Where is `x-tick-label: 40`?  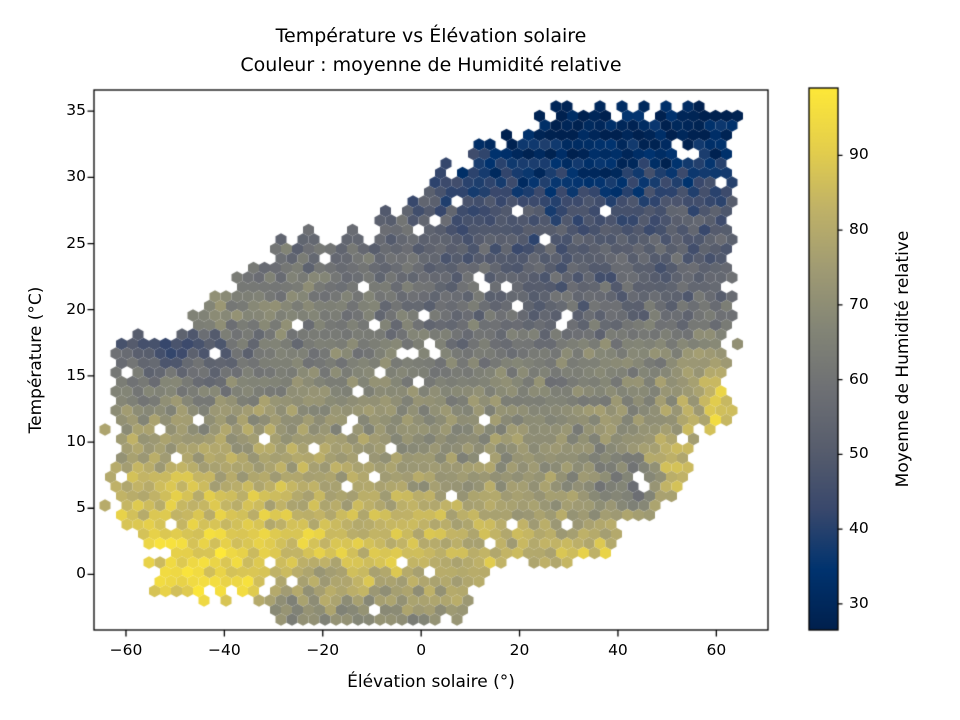
x-tick-label: 40 is located at coordinates (618, 650).